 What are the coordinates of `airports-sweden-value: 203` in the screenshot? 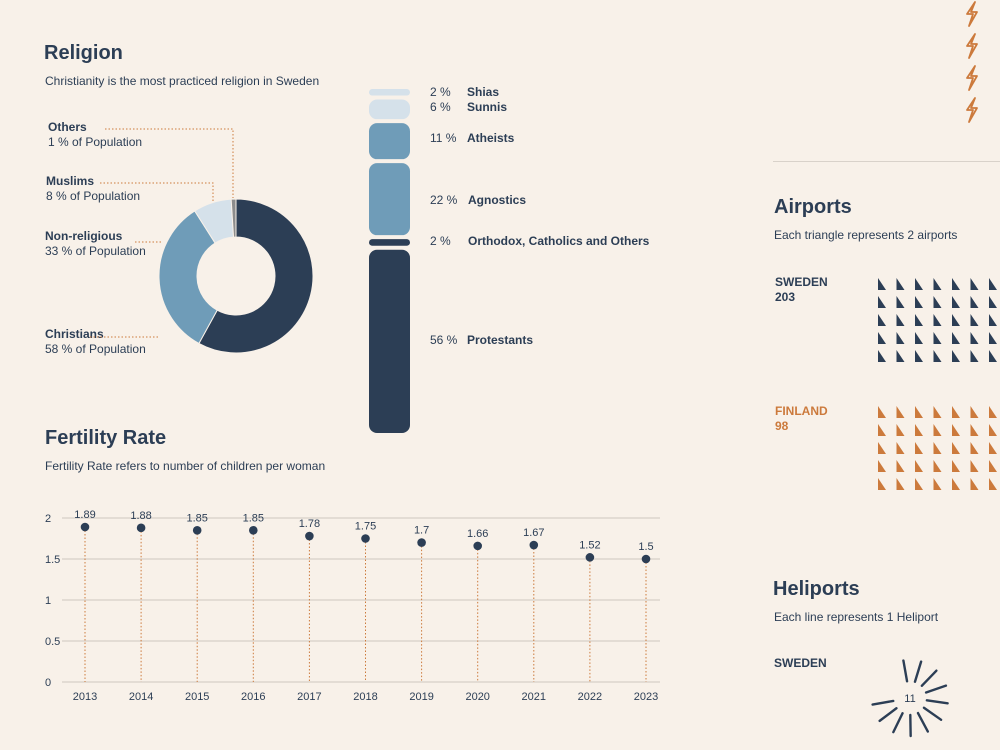 It's located at (785, 297).